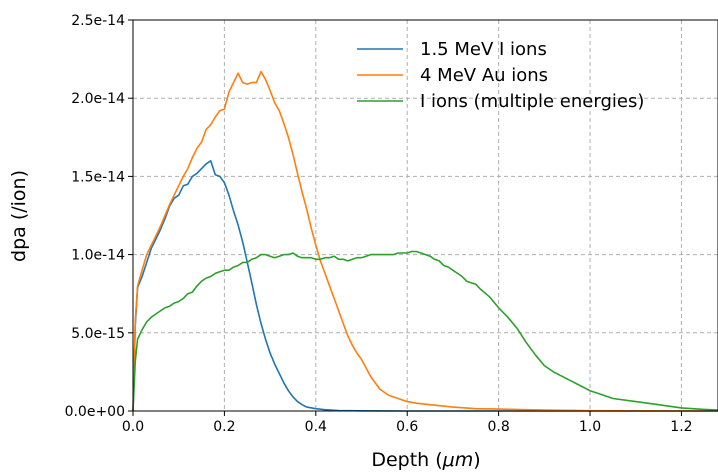  I want to click on x-tick-label: 0.8, so click(498, 427).